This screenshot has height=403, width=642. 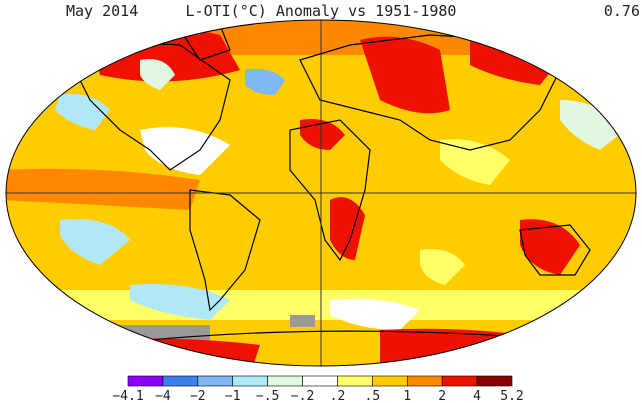 I want to click on legend-tick-label: −.2, so click(x=302, y=396).